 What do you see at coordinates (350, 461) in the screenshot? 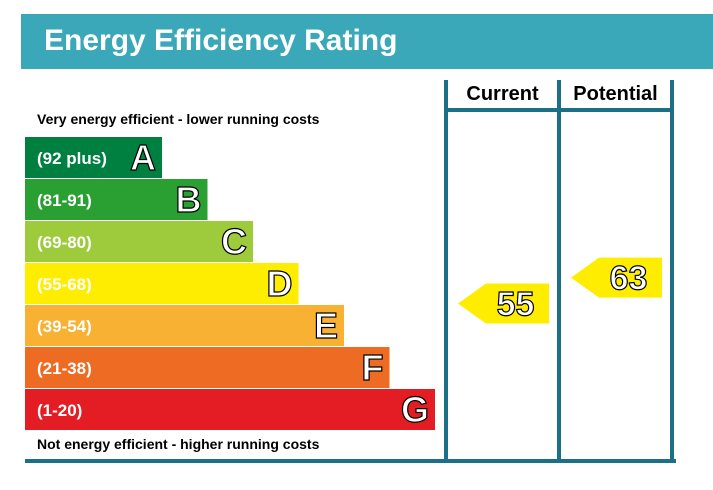
I see `frame-bottom` at bounding box center [350, 461].